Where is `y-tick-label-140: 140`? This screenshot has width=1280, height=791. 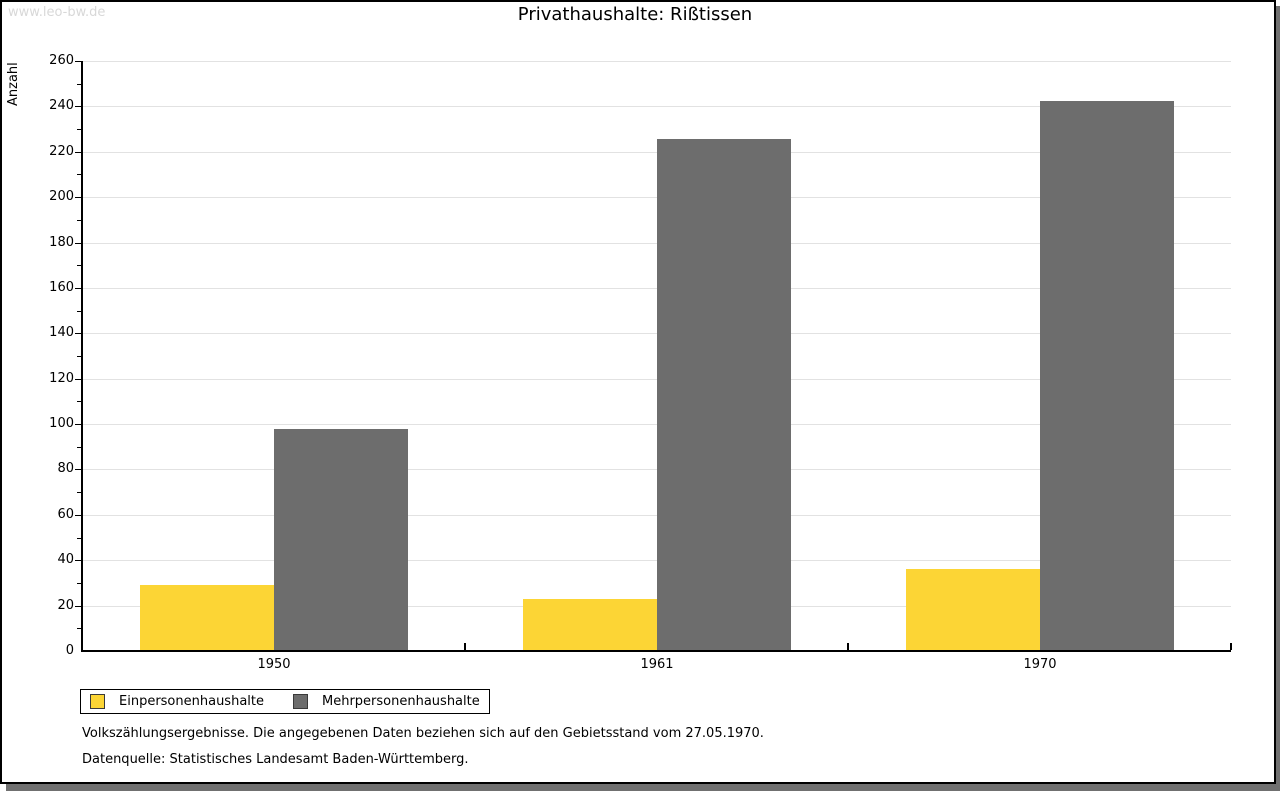 y-tick-label-140: 140 is located at coordinates (61, 332).